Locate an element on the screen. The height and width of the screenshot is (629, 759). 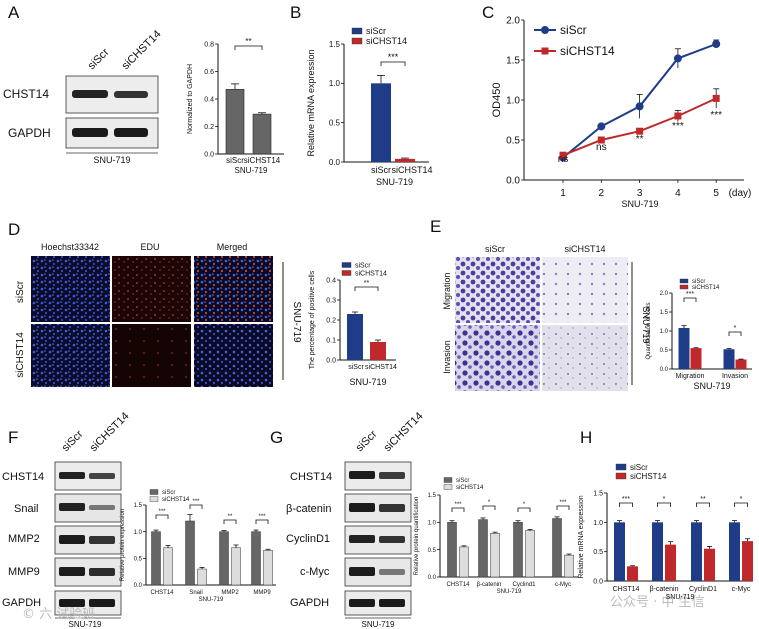
lane-label-siscr: siScr is located at coordinates (73, 441).